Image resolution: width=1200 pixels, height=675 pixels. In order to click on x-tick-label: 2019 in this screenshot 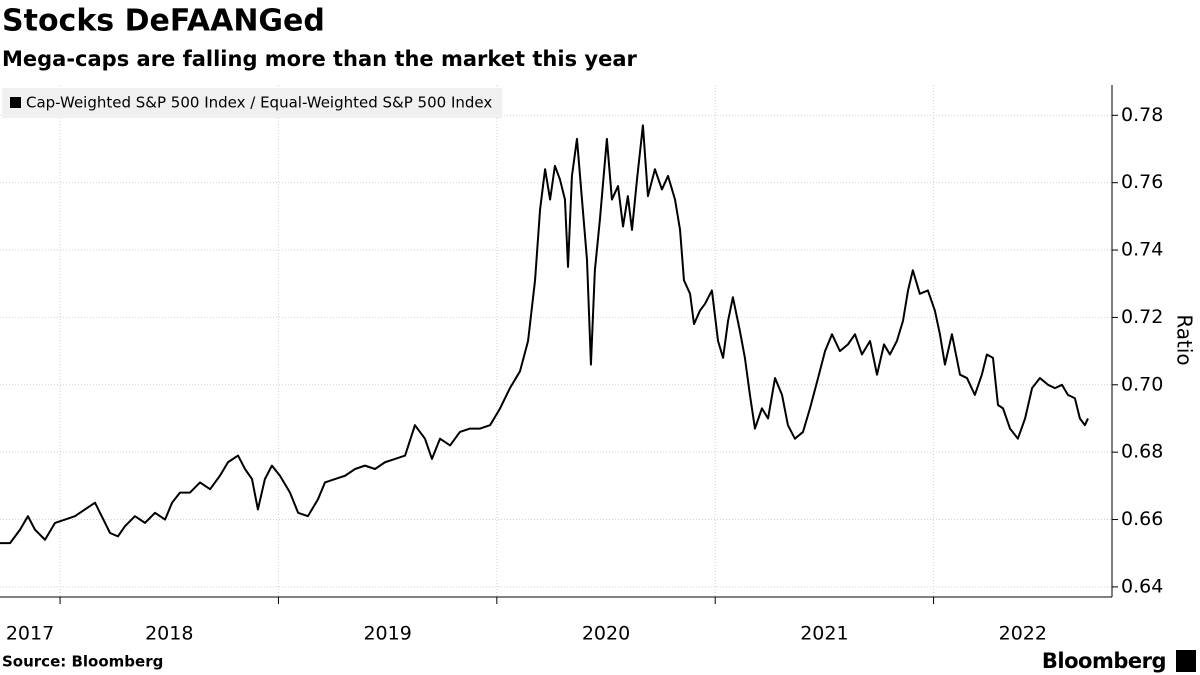, I will do `click(387, 634)`.